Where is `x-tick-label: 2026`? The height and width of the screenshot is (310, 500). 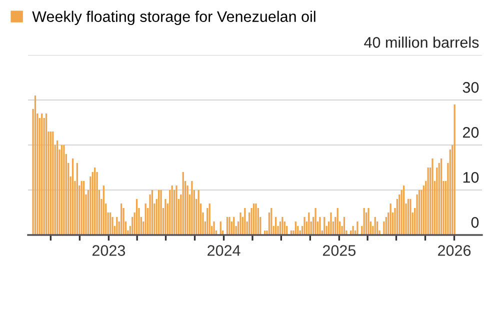 x-tick-label: 2026 is located at coordinates (454, 250).